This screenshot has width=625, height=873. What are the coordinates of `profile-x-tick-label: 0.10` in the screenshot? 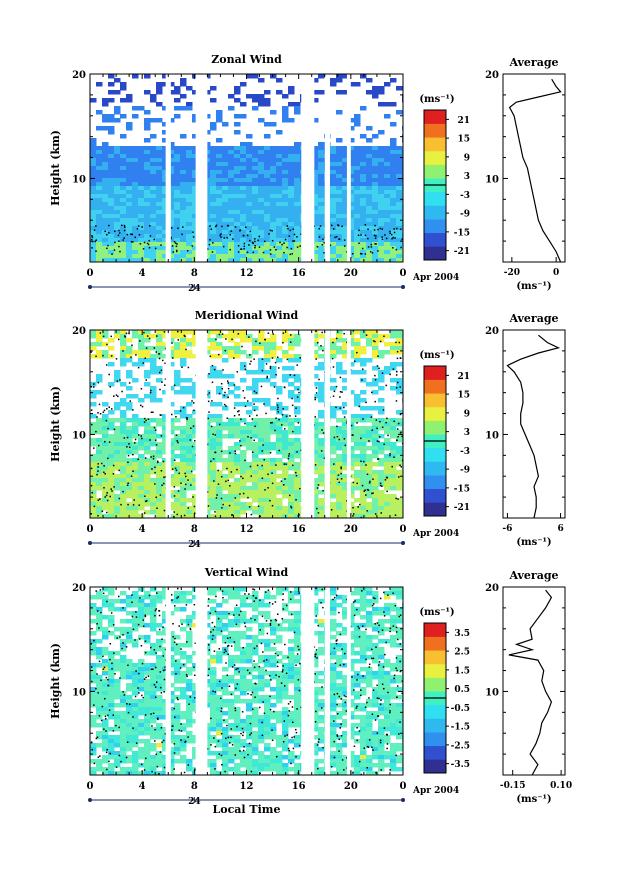 It's located at (561, 786).